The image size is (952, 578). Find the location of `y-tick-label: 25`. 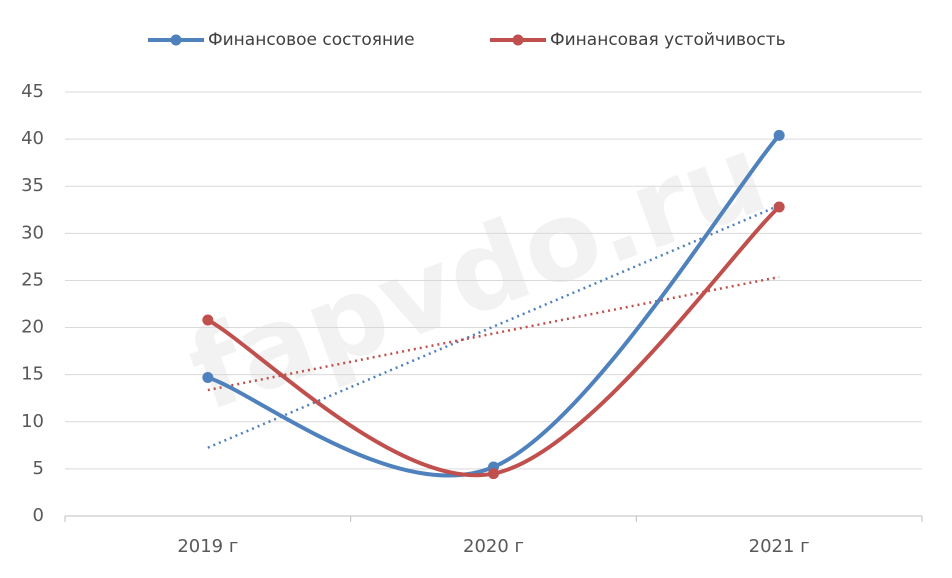

y-tick-label: 25 is located at coordinates (32, 279).